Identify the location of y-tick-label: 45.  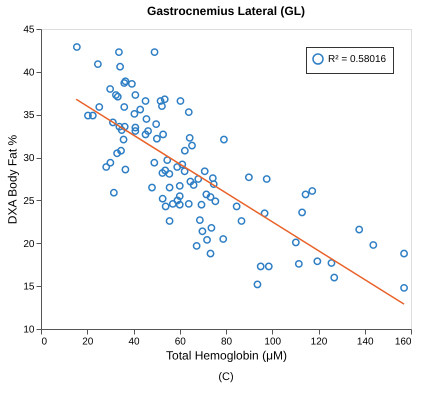
(29, 30).